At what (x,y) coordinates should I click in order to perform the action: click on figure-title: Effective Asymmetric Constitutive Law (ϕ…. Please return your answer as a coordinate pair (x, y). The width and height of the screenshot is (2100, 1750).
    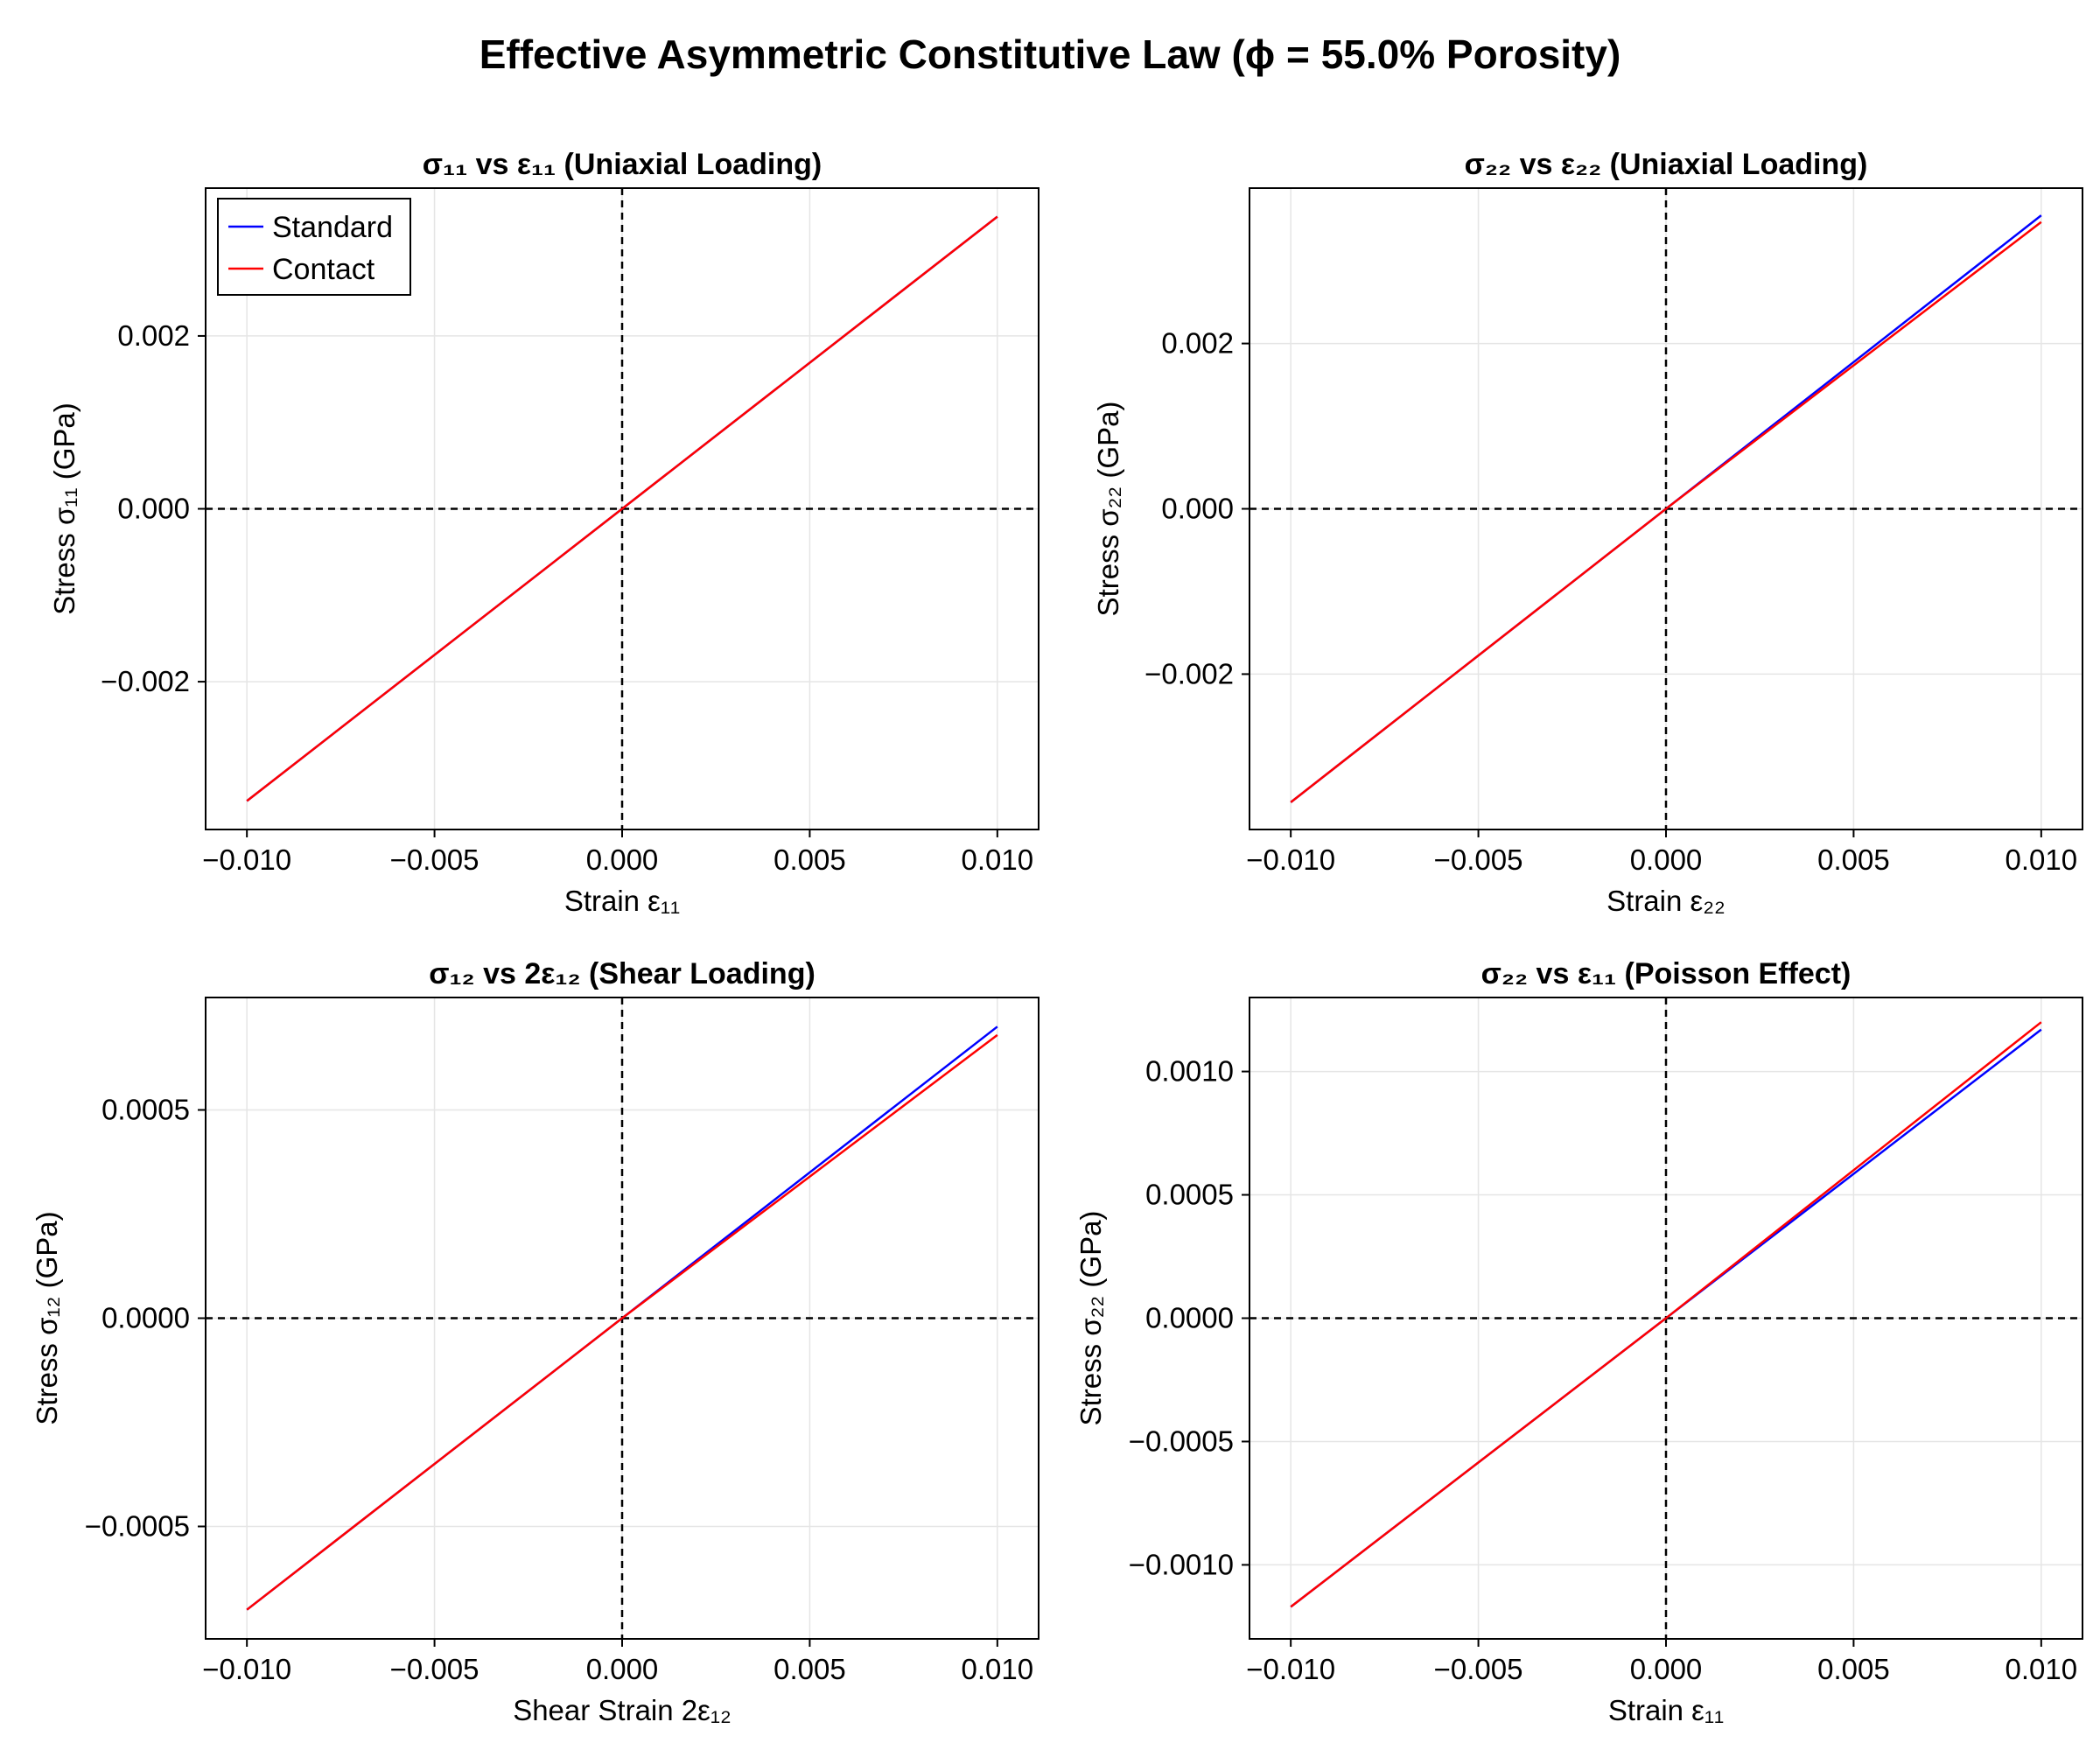
    Looking at the image, I should click on (1050, 54).